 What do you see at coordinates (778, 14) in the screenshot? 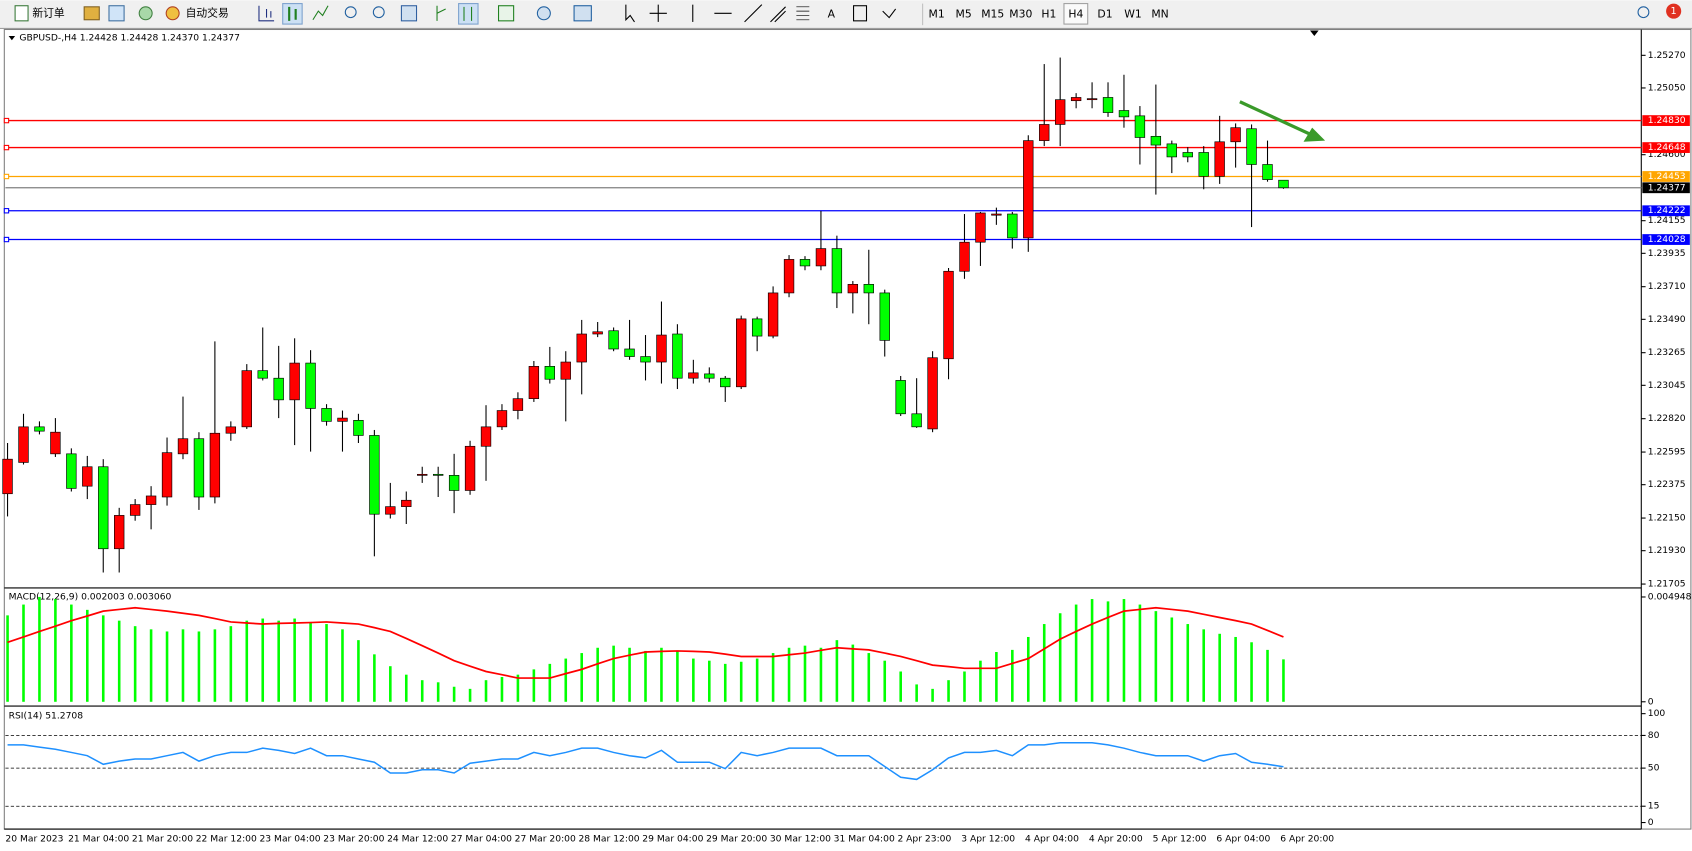
I see `channel-icon` at bounding box center [778, 14].